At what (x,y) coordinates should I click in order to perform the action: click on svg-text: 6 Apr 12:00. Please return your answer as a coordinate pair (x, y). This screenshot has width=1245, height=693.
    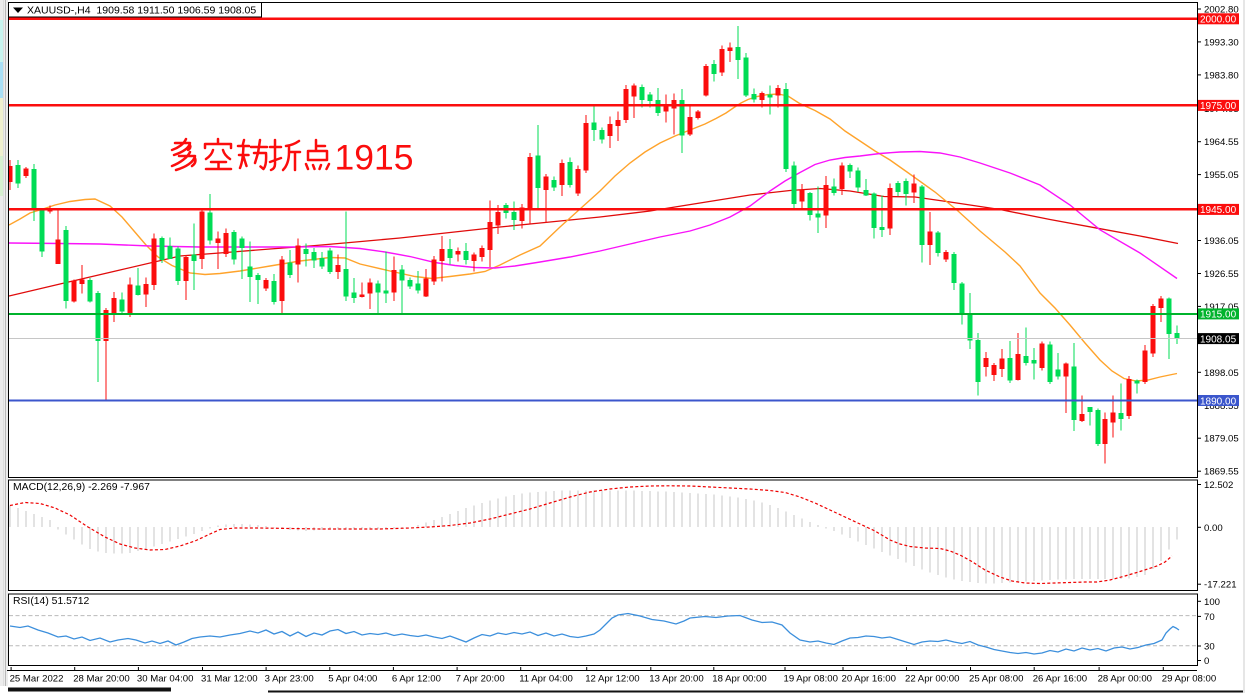
    Looking at the image, I should click on (416, 679).